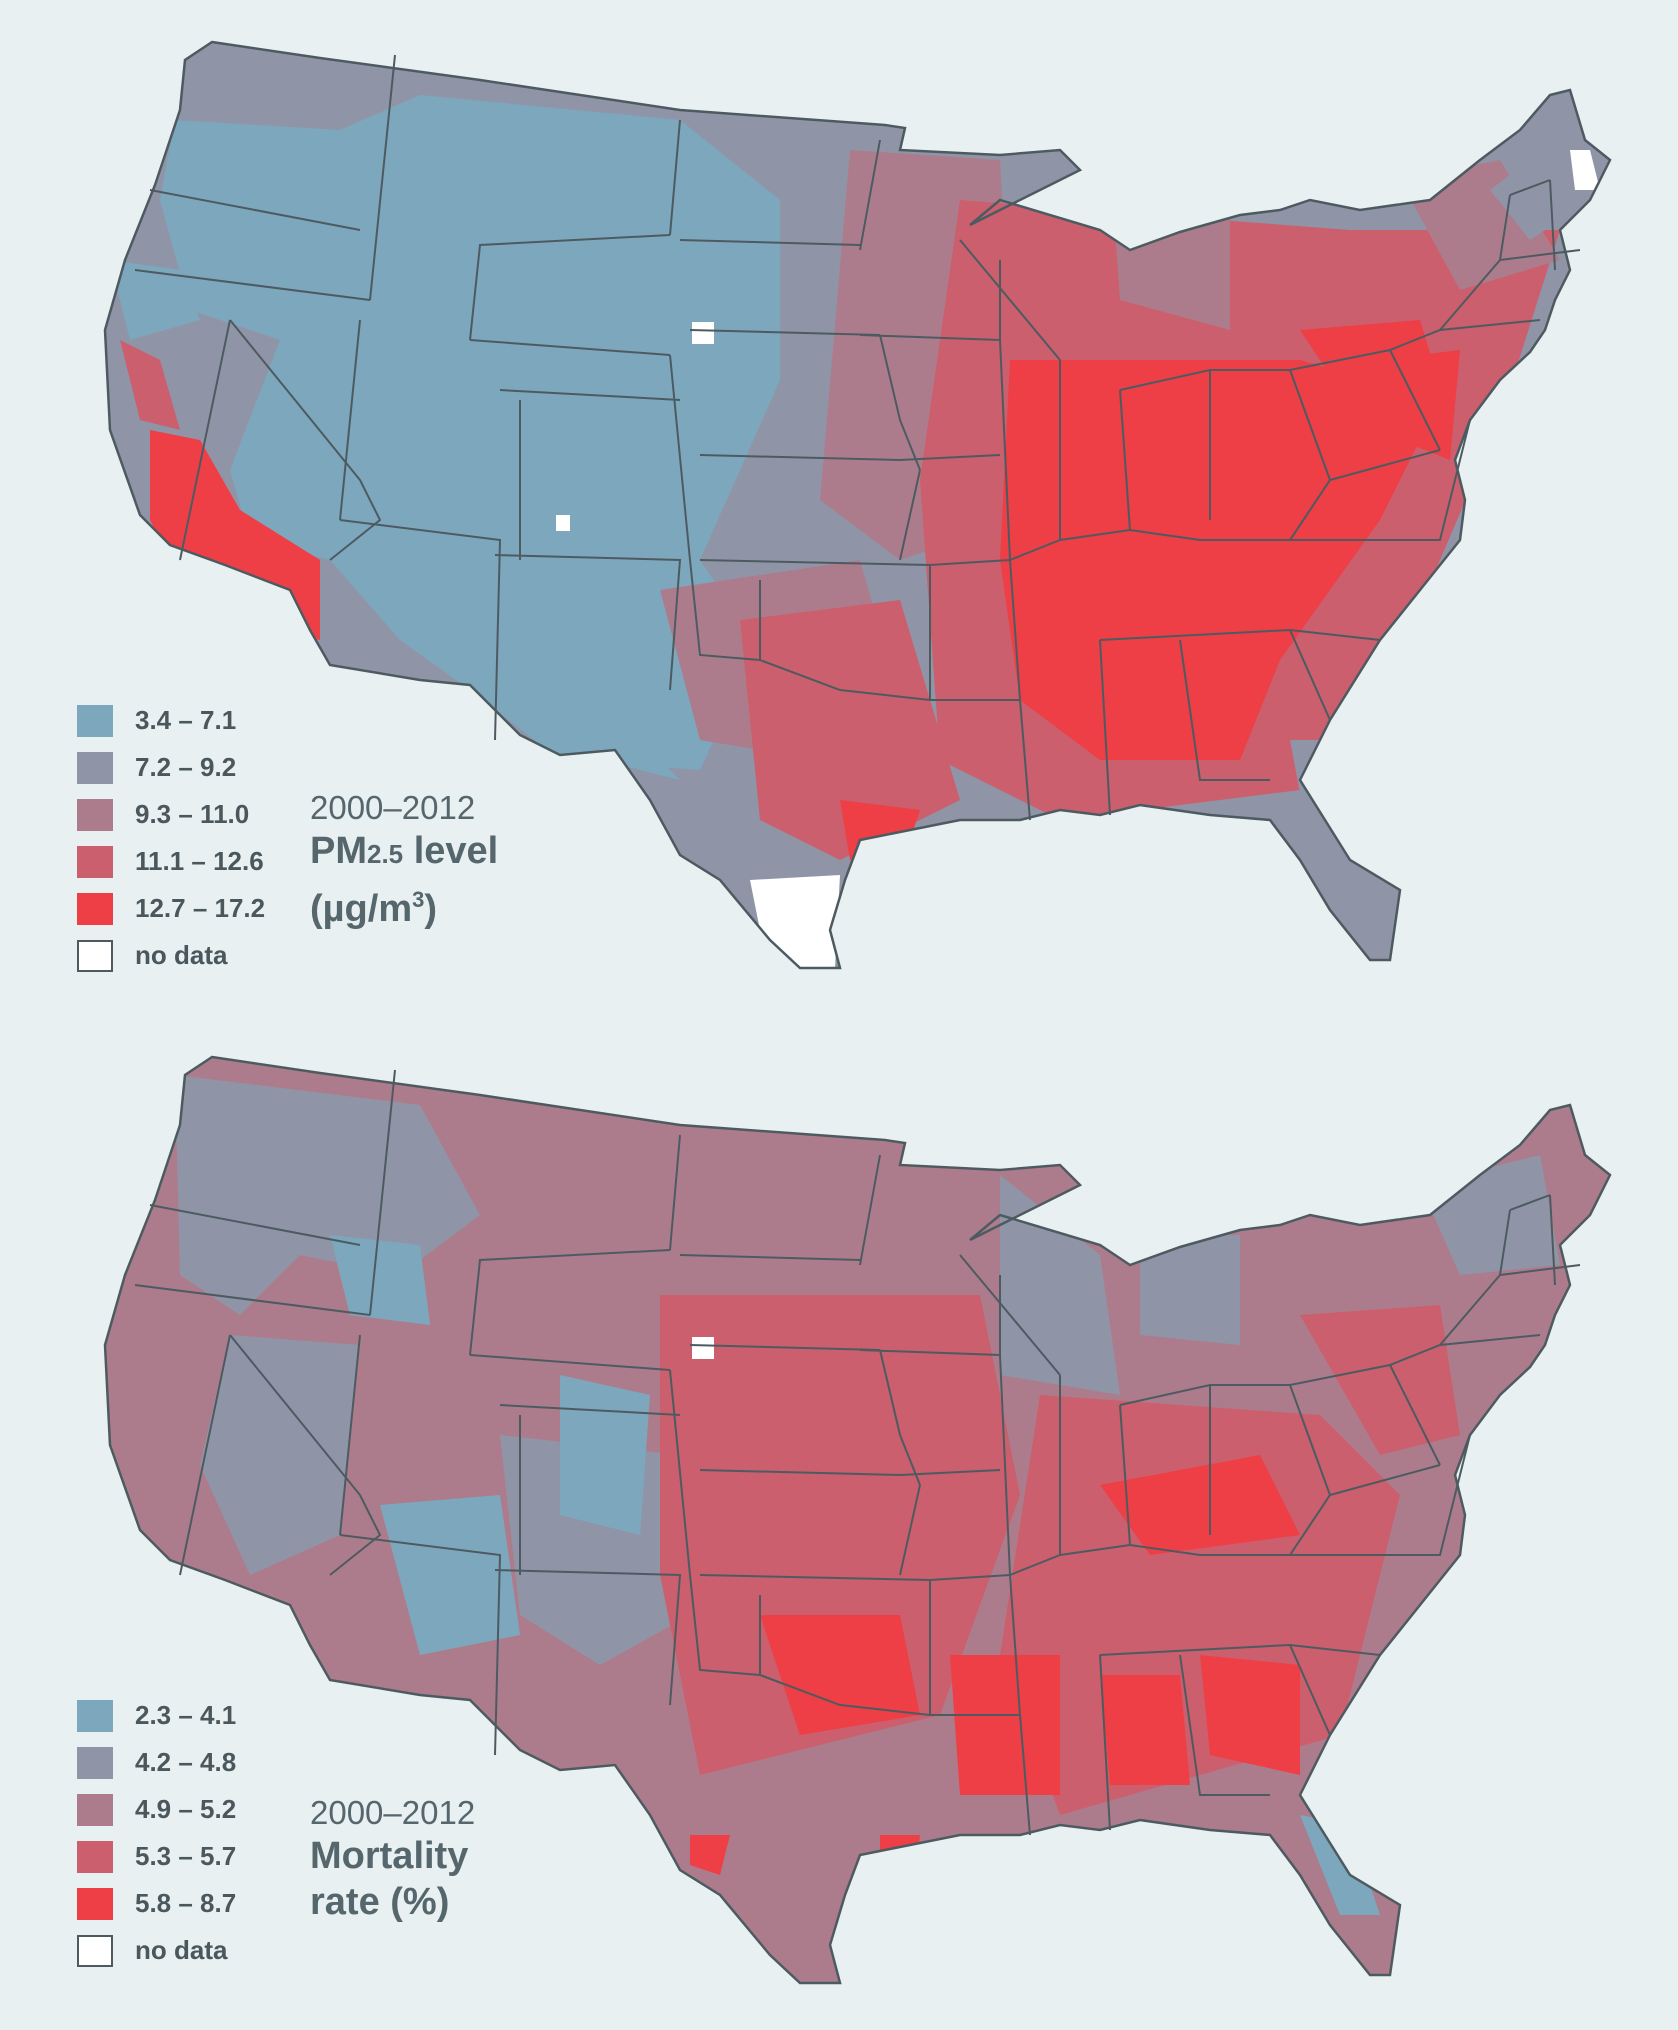 The image size is (1678, 2030). I want to click on legend-label: 12.7 – 17.2, so click(200, 908).